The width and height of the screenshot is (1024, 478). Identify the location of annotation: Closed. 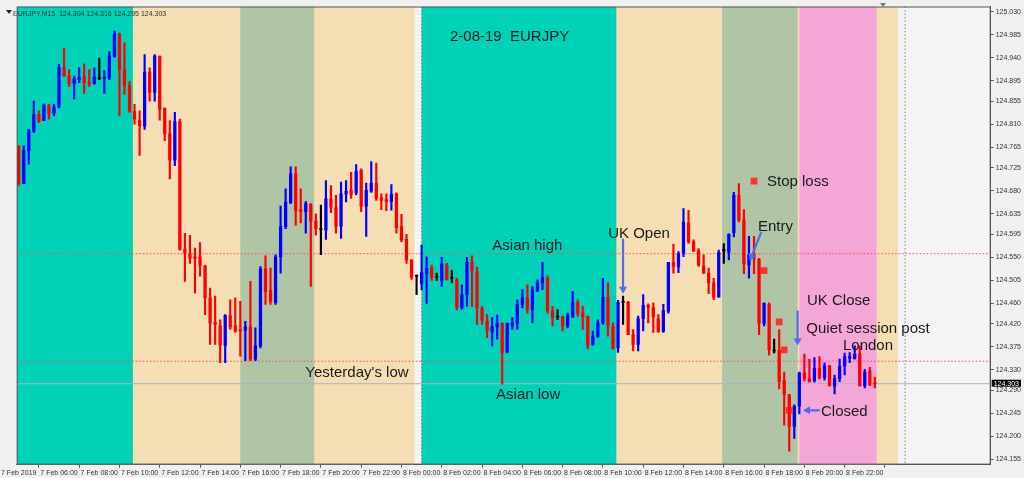
(844, 410).